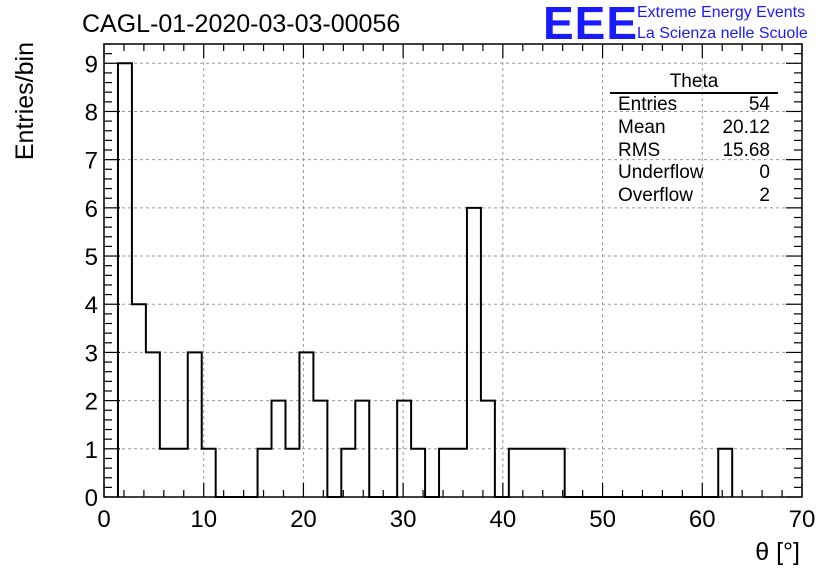 This screenshot has width=836, height=572. What do you see at coordinates (642, 127) in the screenshot?
I see `stats-label: Mean` at bounding box center [642, 127].